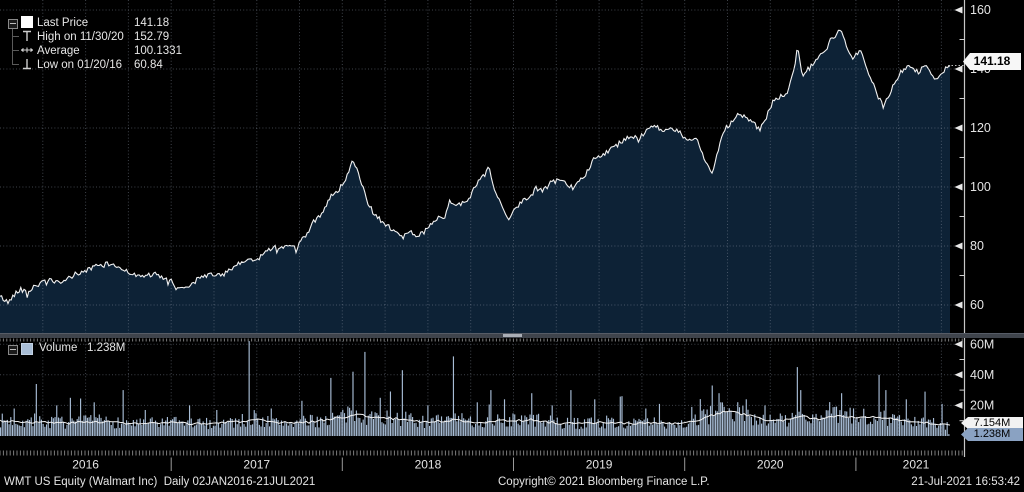 This screenshot has height=492, width=1024. What do you see at coordinates (980, 187) in the screenshot?
I see `svg-text: 100` at bounding box center [980, 187].